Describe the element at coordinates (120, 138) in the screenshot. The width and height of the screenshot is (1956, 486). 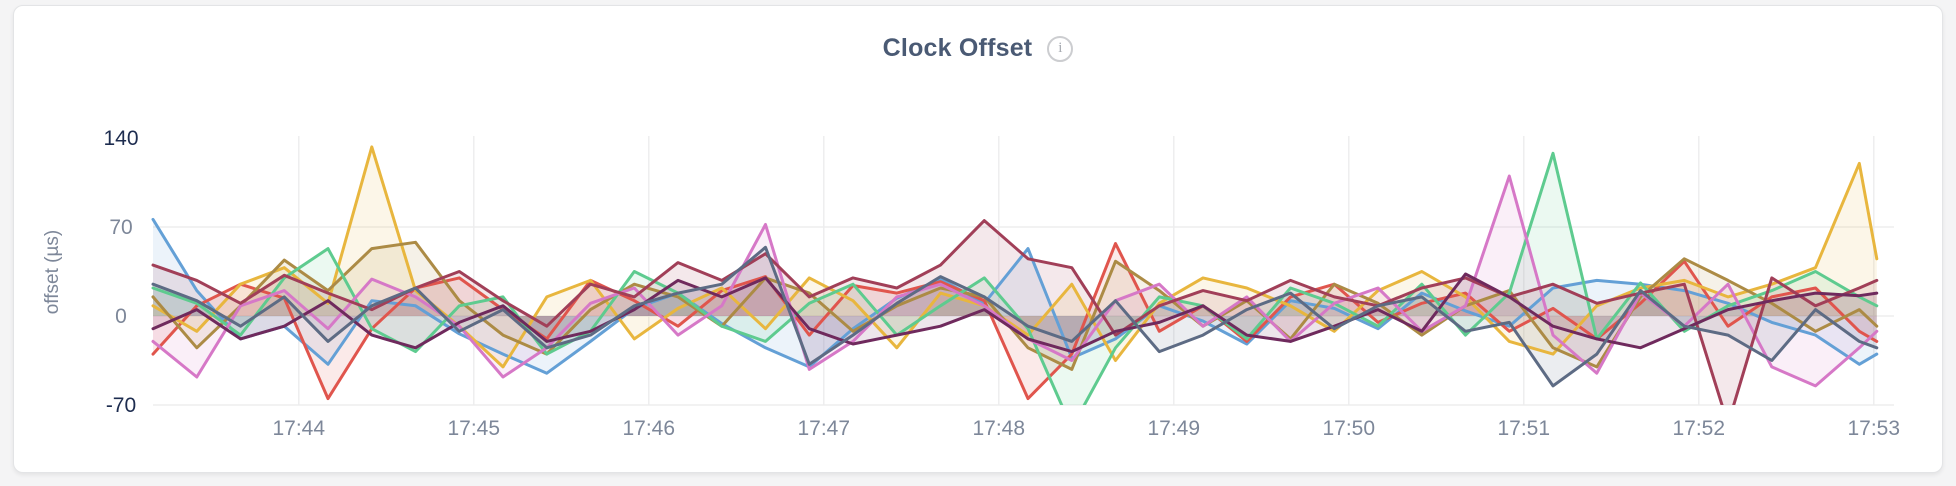
I see `y-tick-label: 140` at that location.